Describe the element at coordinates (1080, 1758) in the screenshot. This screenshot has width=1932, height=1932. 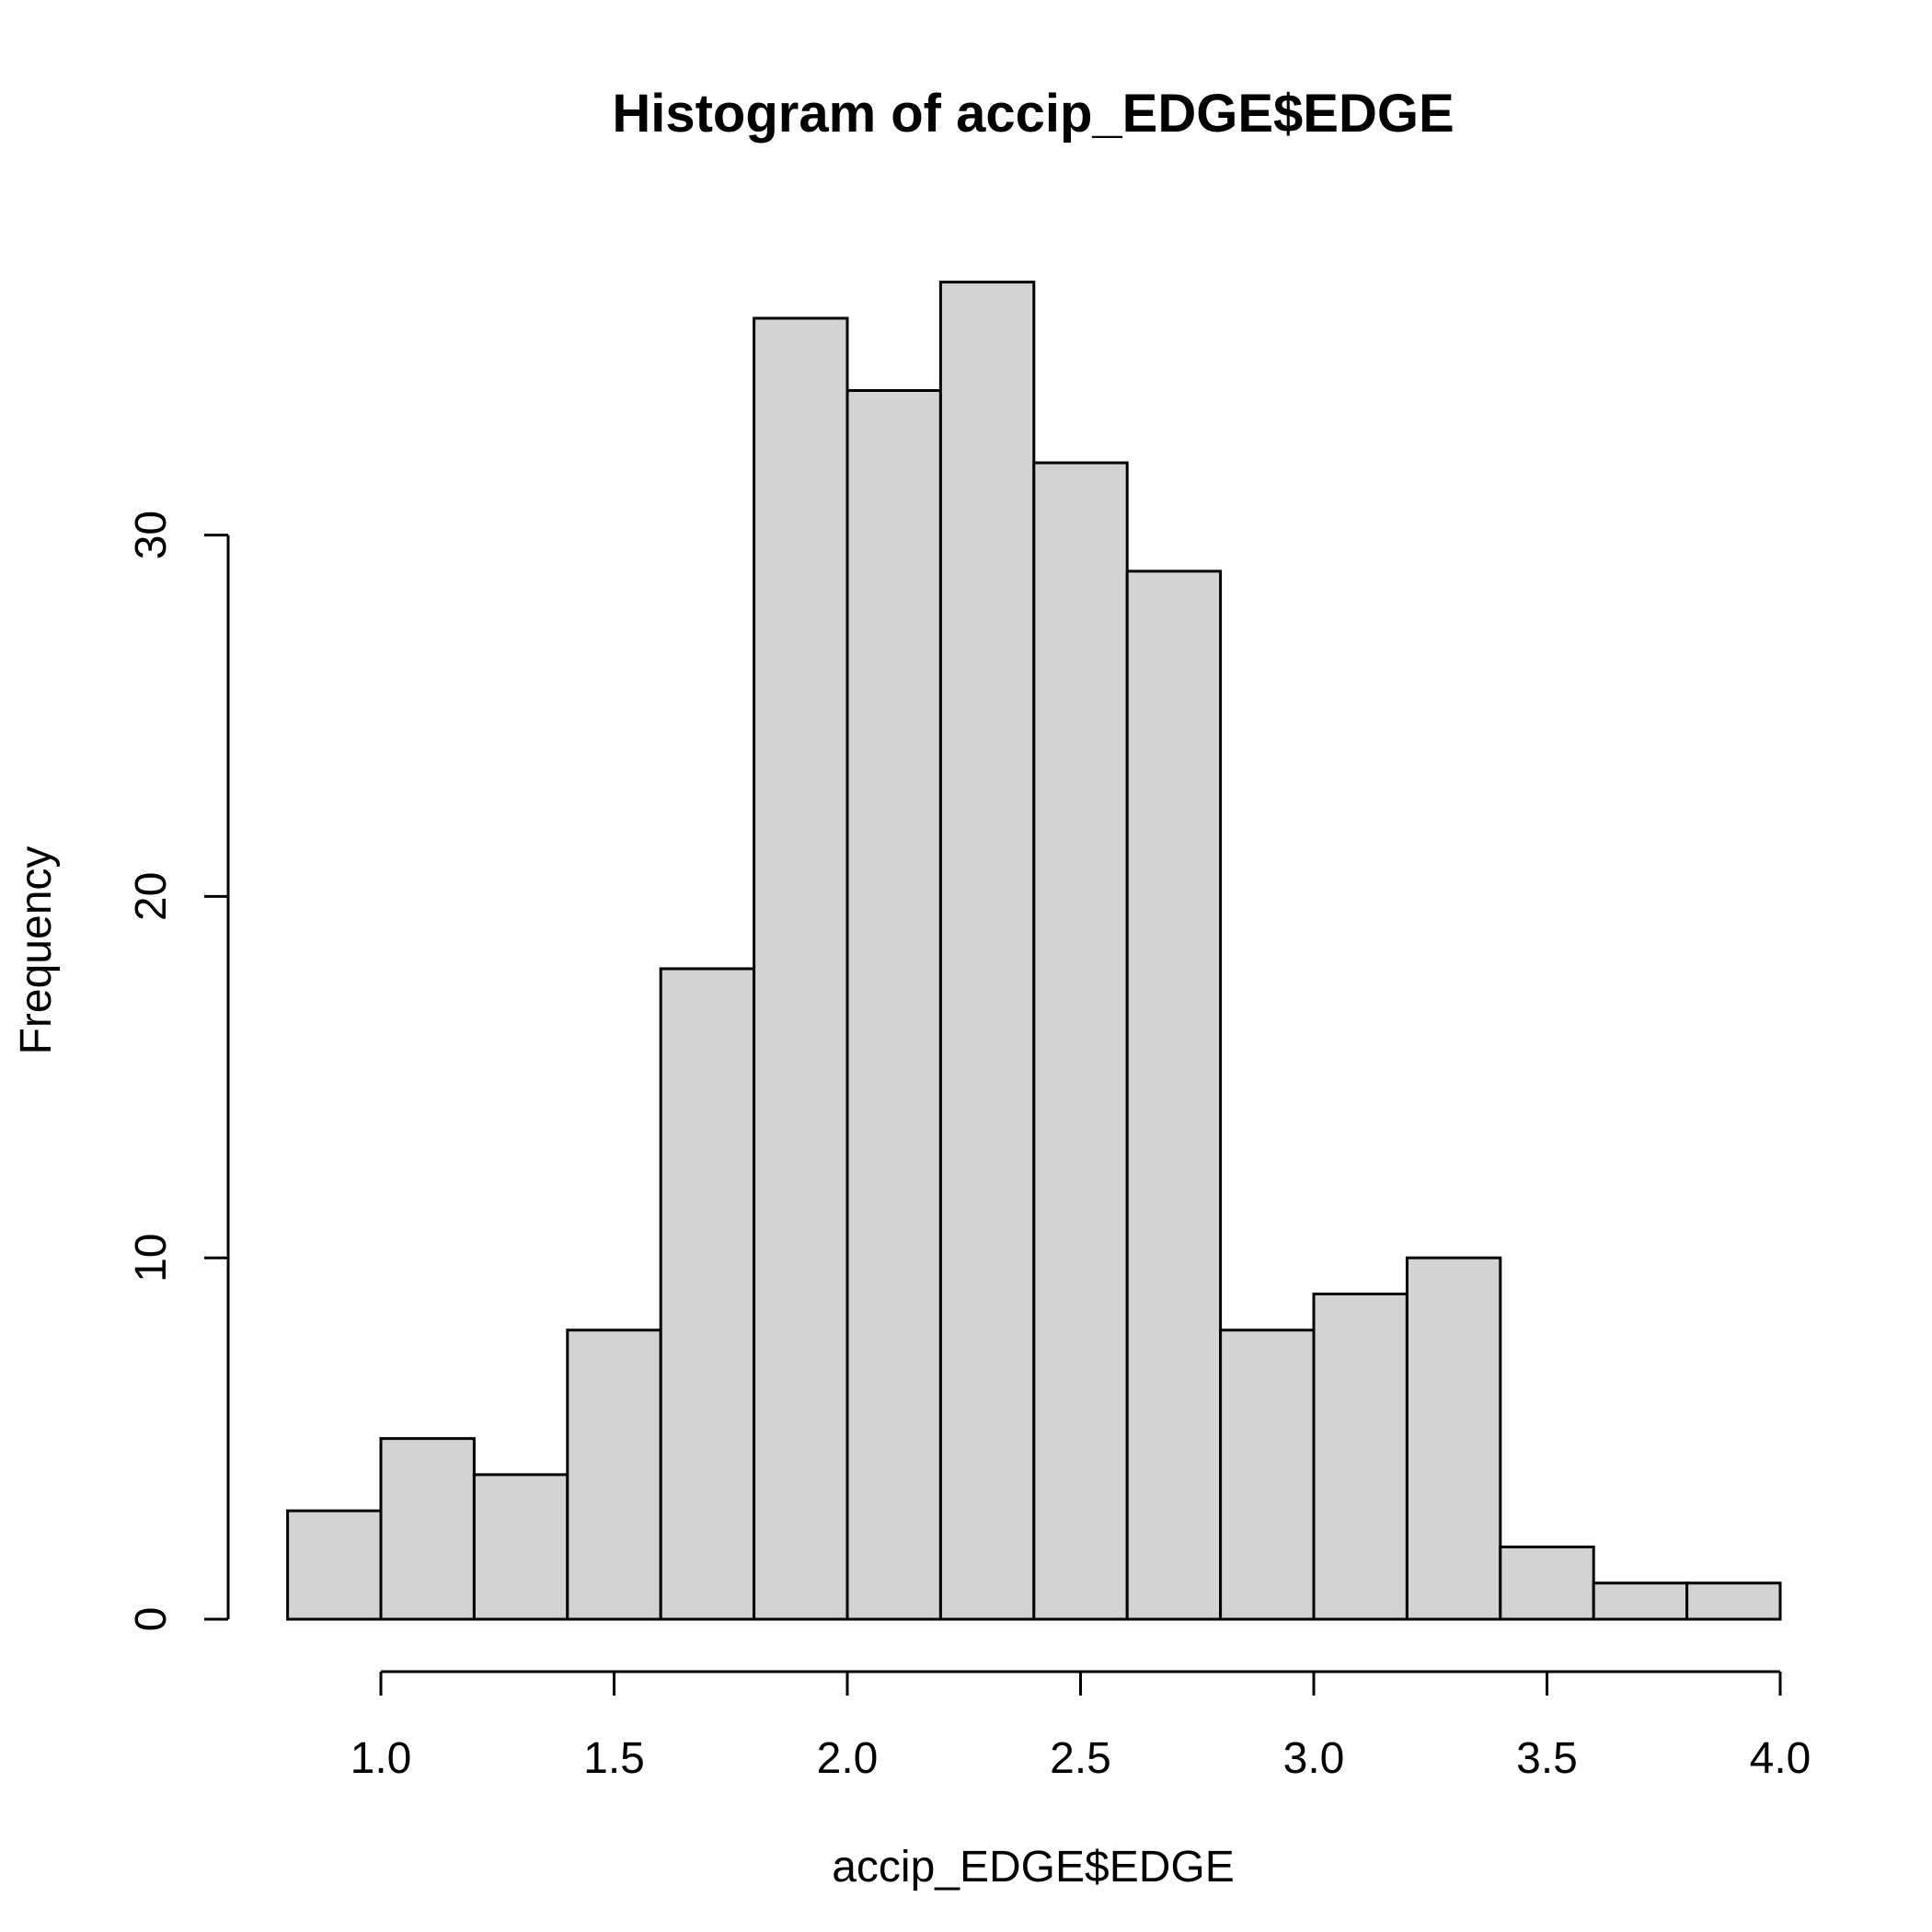
I see `x-tick-label: 2.5` at that location.